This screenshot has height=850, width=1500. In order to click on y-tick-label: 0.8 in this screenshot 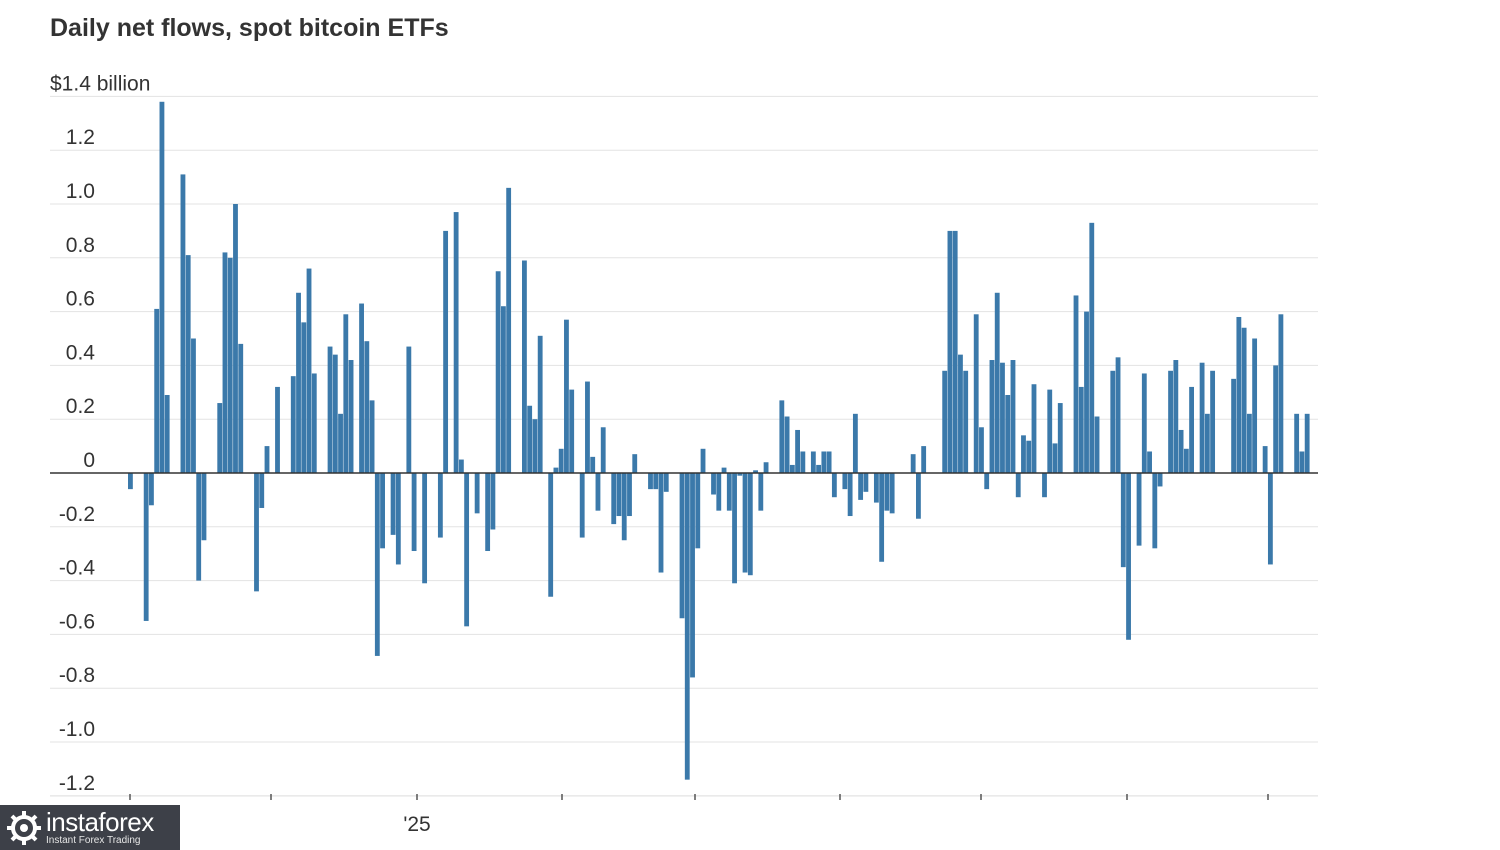, I will do `click(80, 245)`.